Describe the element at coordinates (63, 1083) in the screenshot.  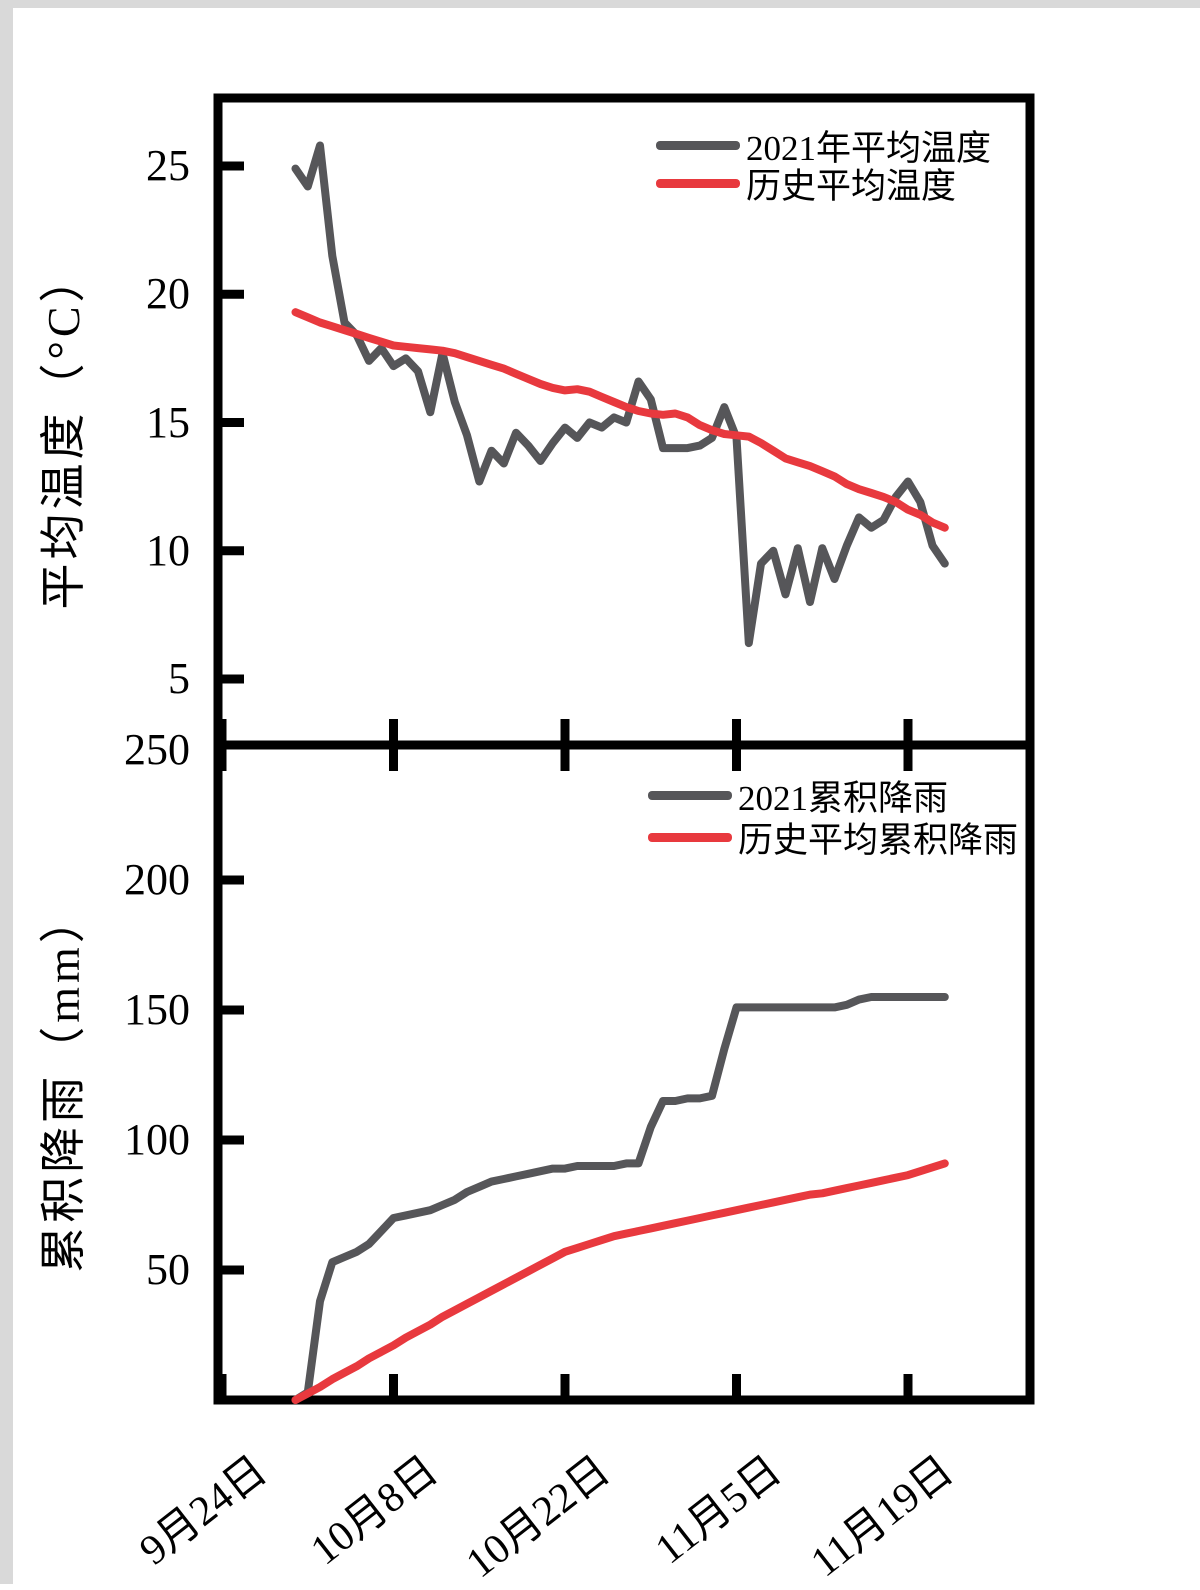
I see `y-axis-title-rainfall: 累积降雨（mm）` at that location.